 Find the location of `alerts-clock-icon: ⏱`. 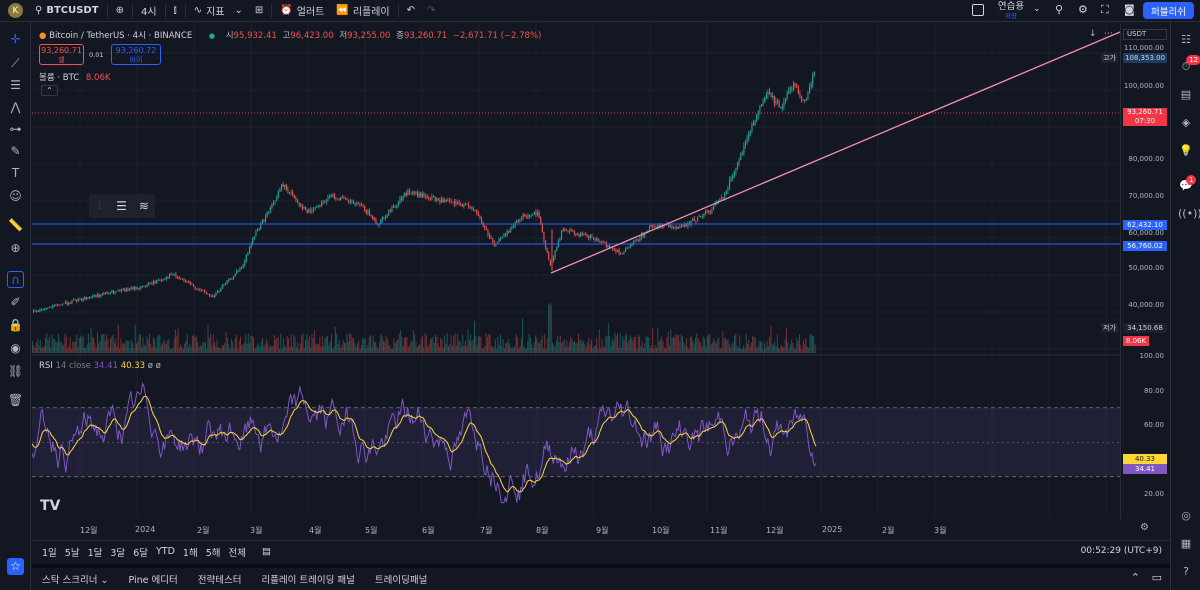

alerts-clock-icon: ⏱ is located at coordinates (1186, 66).